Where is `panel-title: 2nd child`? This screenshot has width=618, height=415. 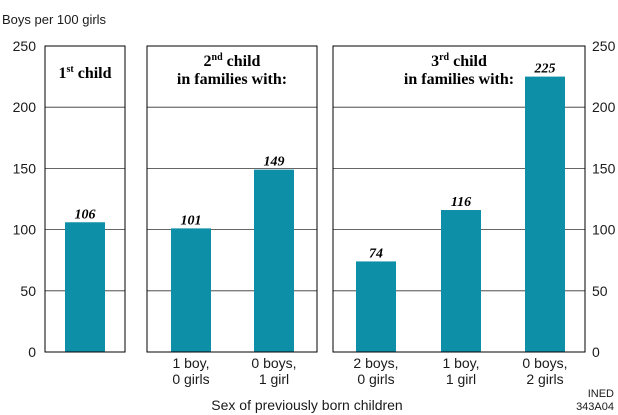
panel-title: 2nd child is located at coordinates (232, 61).